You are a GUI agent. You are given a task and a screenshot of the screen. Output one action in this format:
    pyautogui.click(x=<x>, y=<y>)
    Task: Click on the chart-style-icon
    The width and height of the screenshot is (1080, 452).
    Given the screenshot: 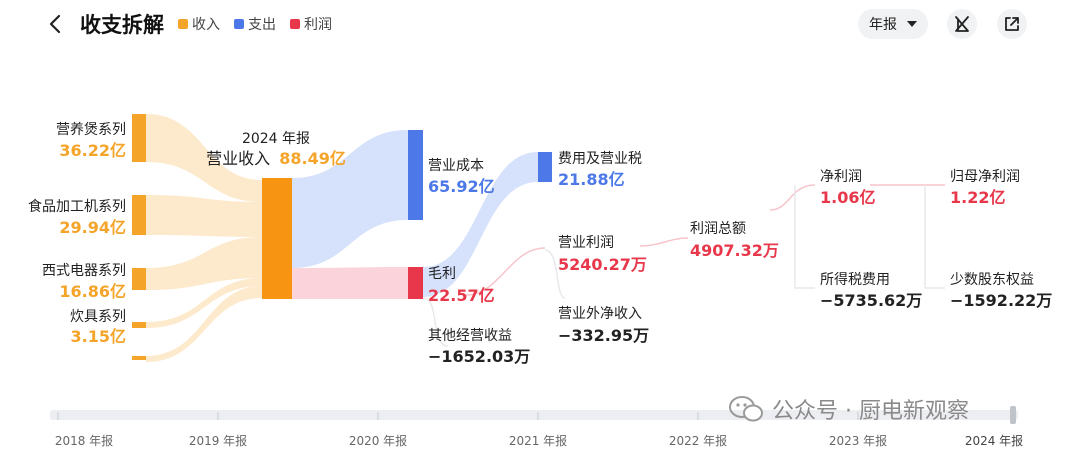 What is the action you would take?
    pyautogui.click(x=962, y=24)
    